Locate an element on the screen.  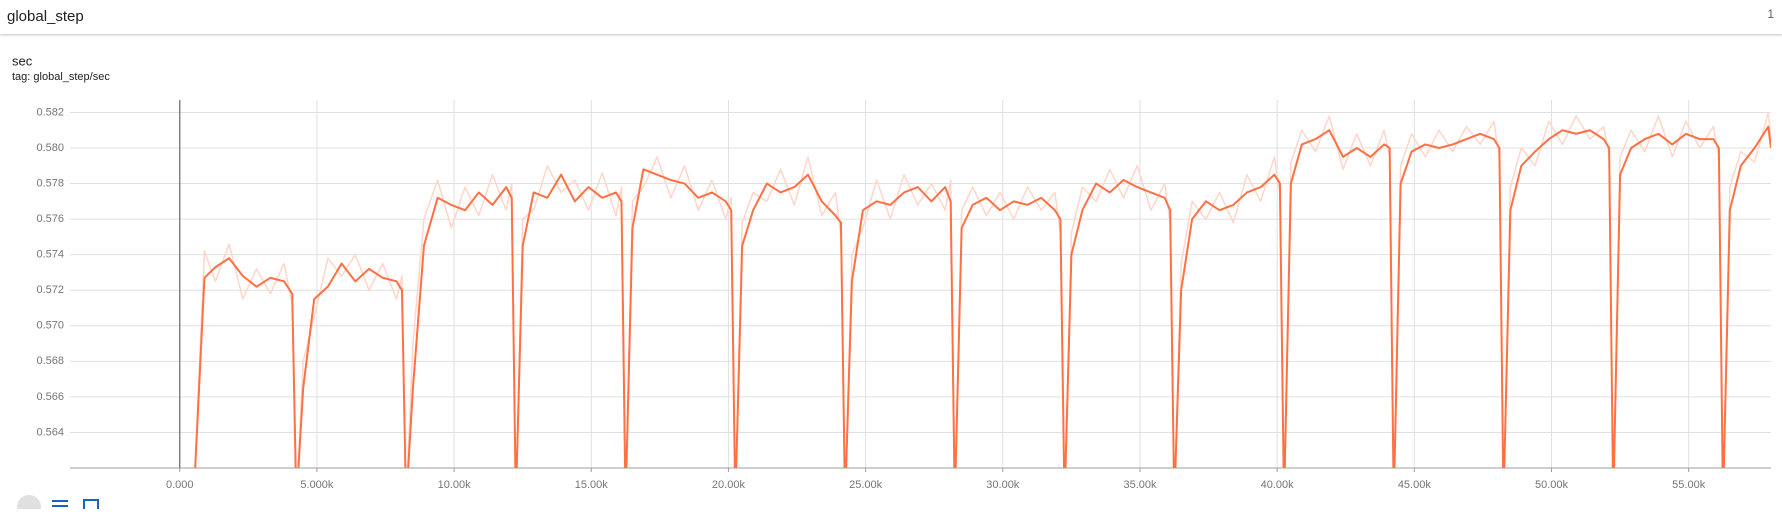
y-tick-label: 0.574 is located at coordinates (50, 255).